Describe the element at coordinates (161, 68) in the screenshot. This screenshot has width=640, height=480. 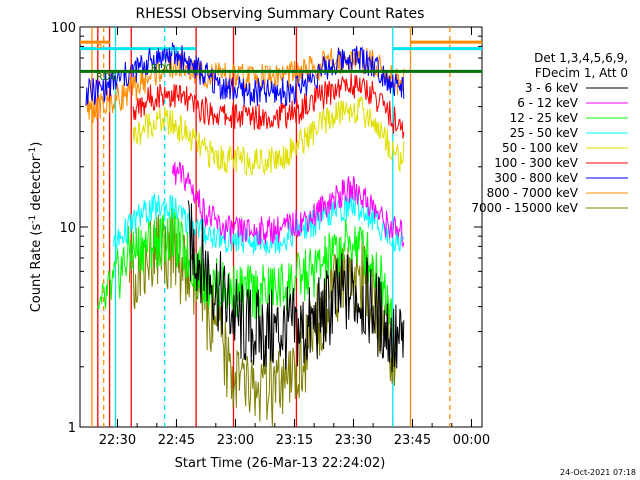
I see `annotation-label: RD0` at that location.